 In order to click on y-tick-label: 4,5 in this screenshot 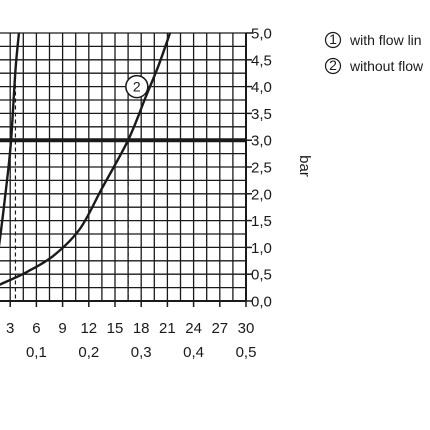, I will do `click(261, 60)`.